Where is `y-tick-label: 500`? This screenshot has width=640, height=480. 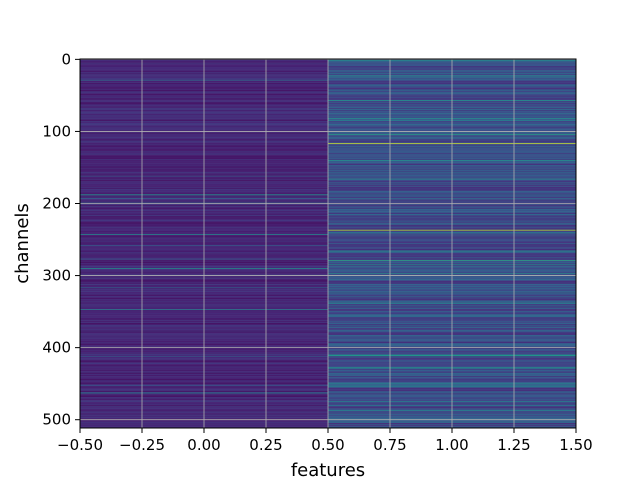
y-tick-label: 500 is located at coordinates (56, 420).